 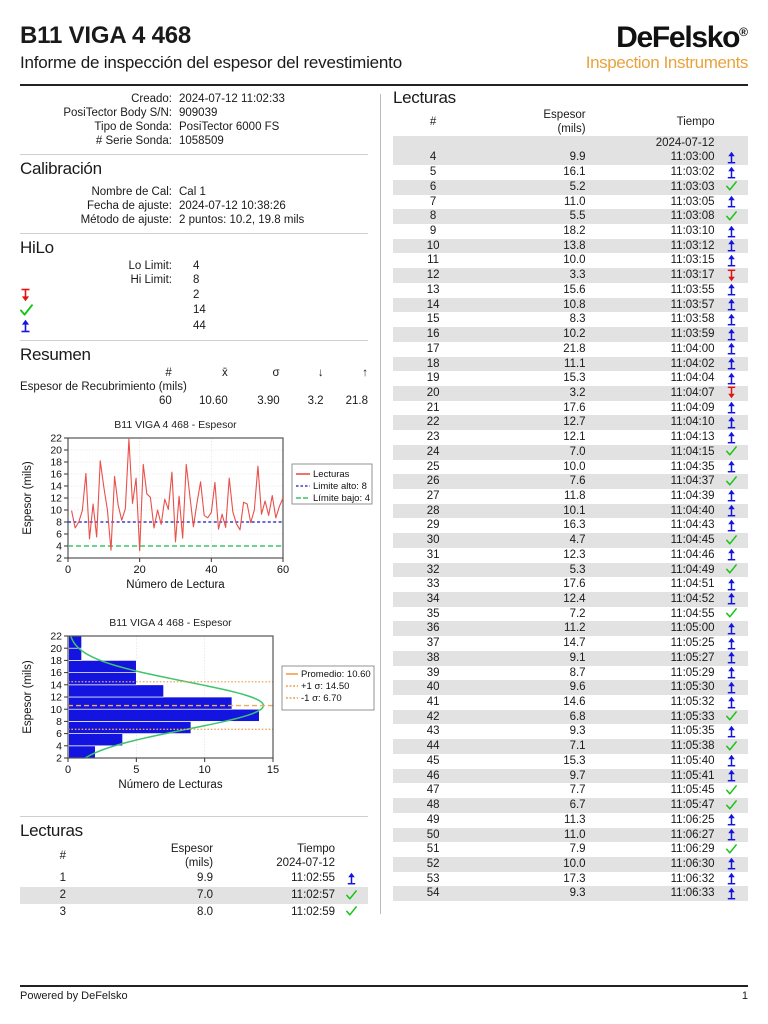 I want to click on reading-thickness: 4.7, so click(x=540, y=540).